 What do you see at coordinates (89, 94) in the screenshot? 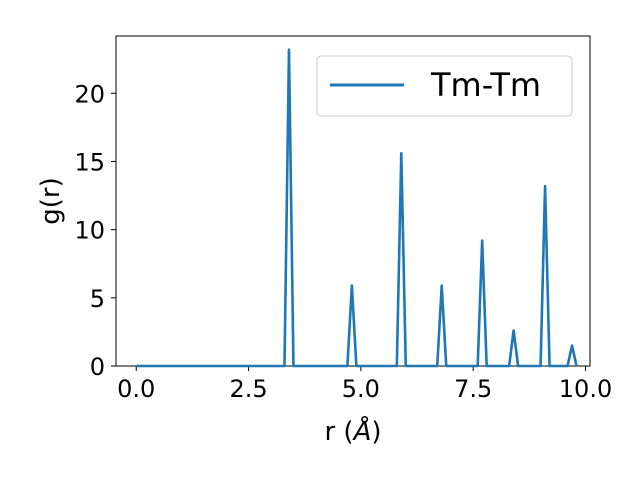
I see `y-tick-label: 20` at bounding box center [89, 94].